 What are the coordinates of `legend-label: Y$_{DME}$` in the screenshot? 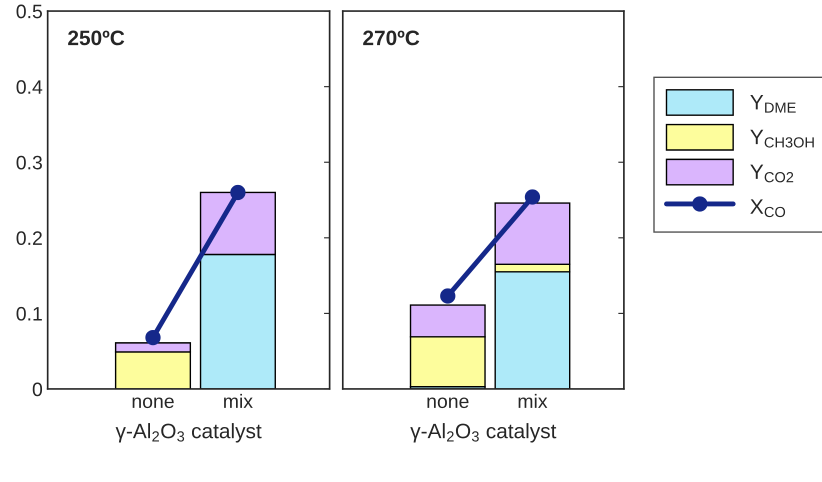 It's located at (773, 103).